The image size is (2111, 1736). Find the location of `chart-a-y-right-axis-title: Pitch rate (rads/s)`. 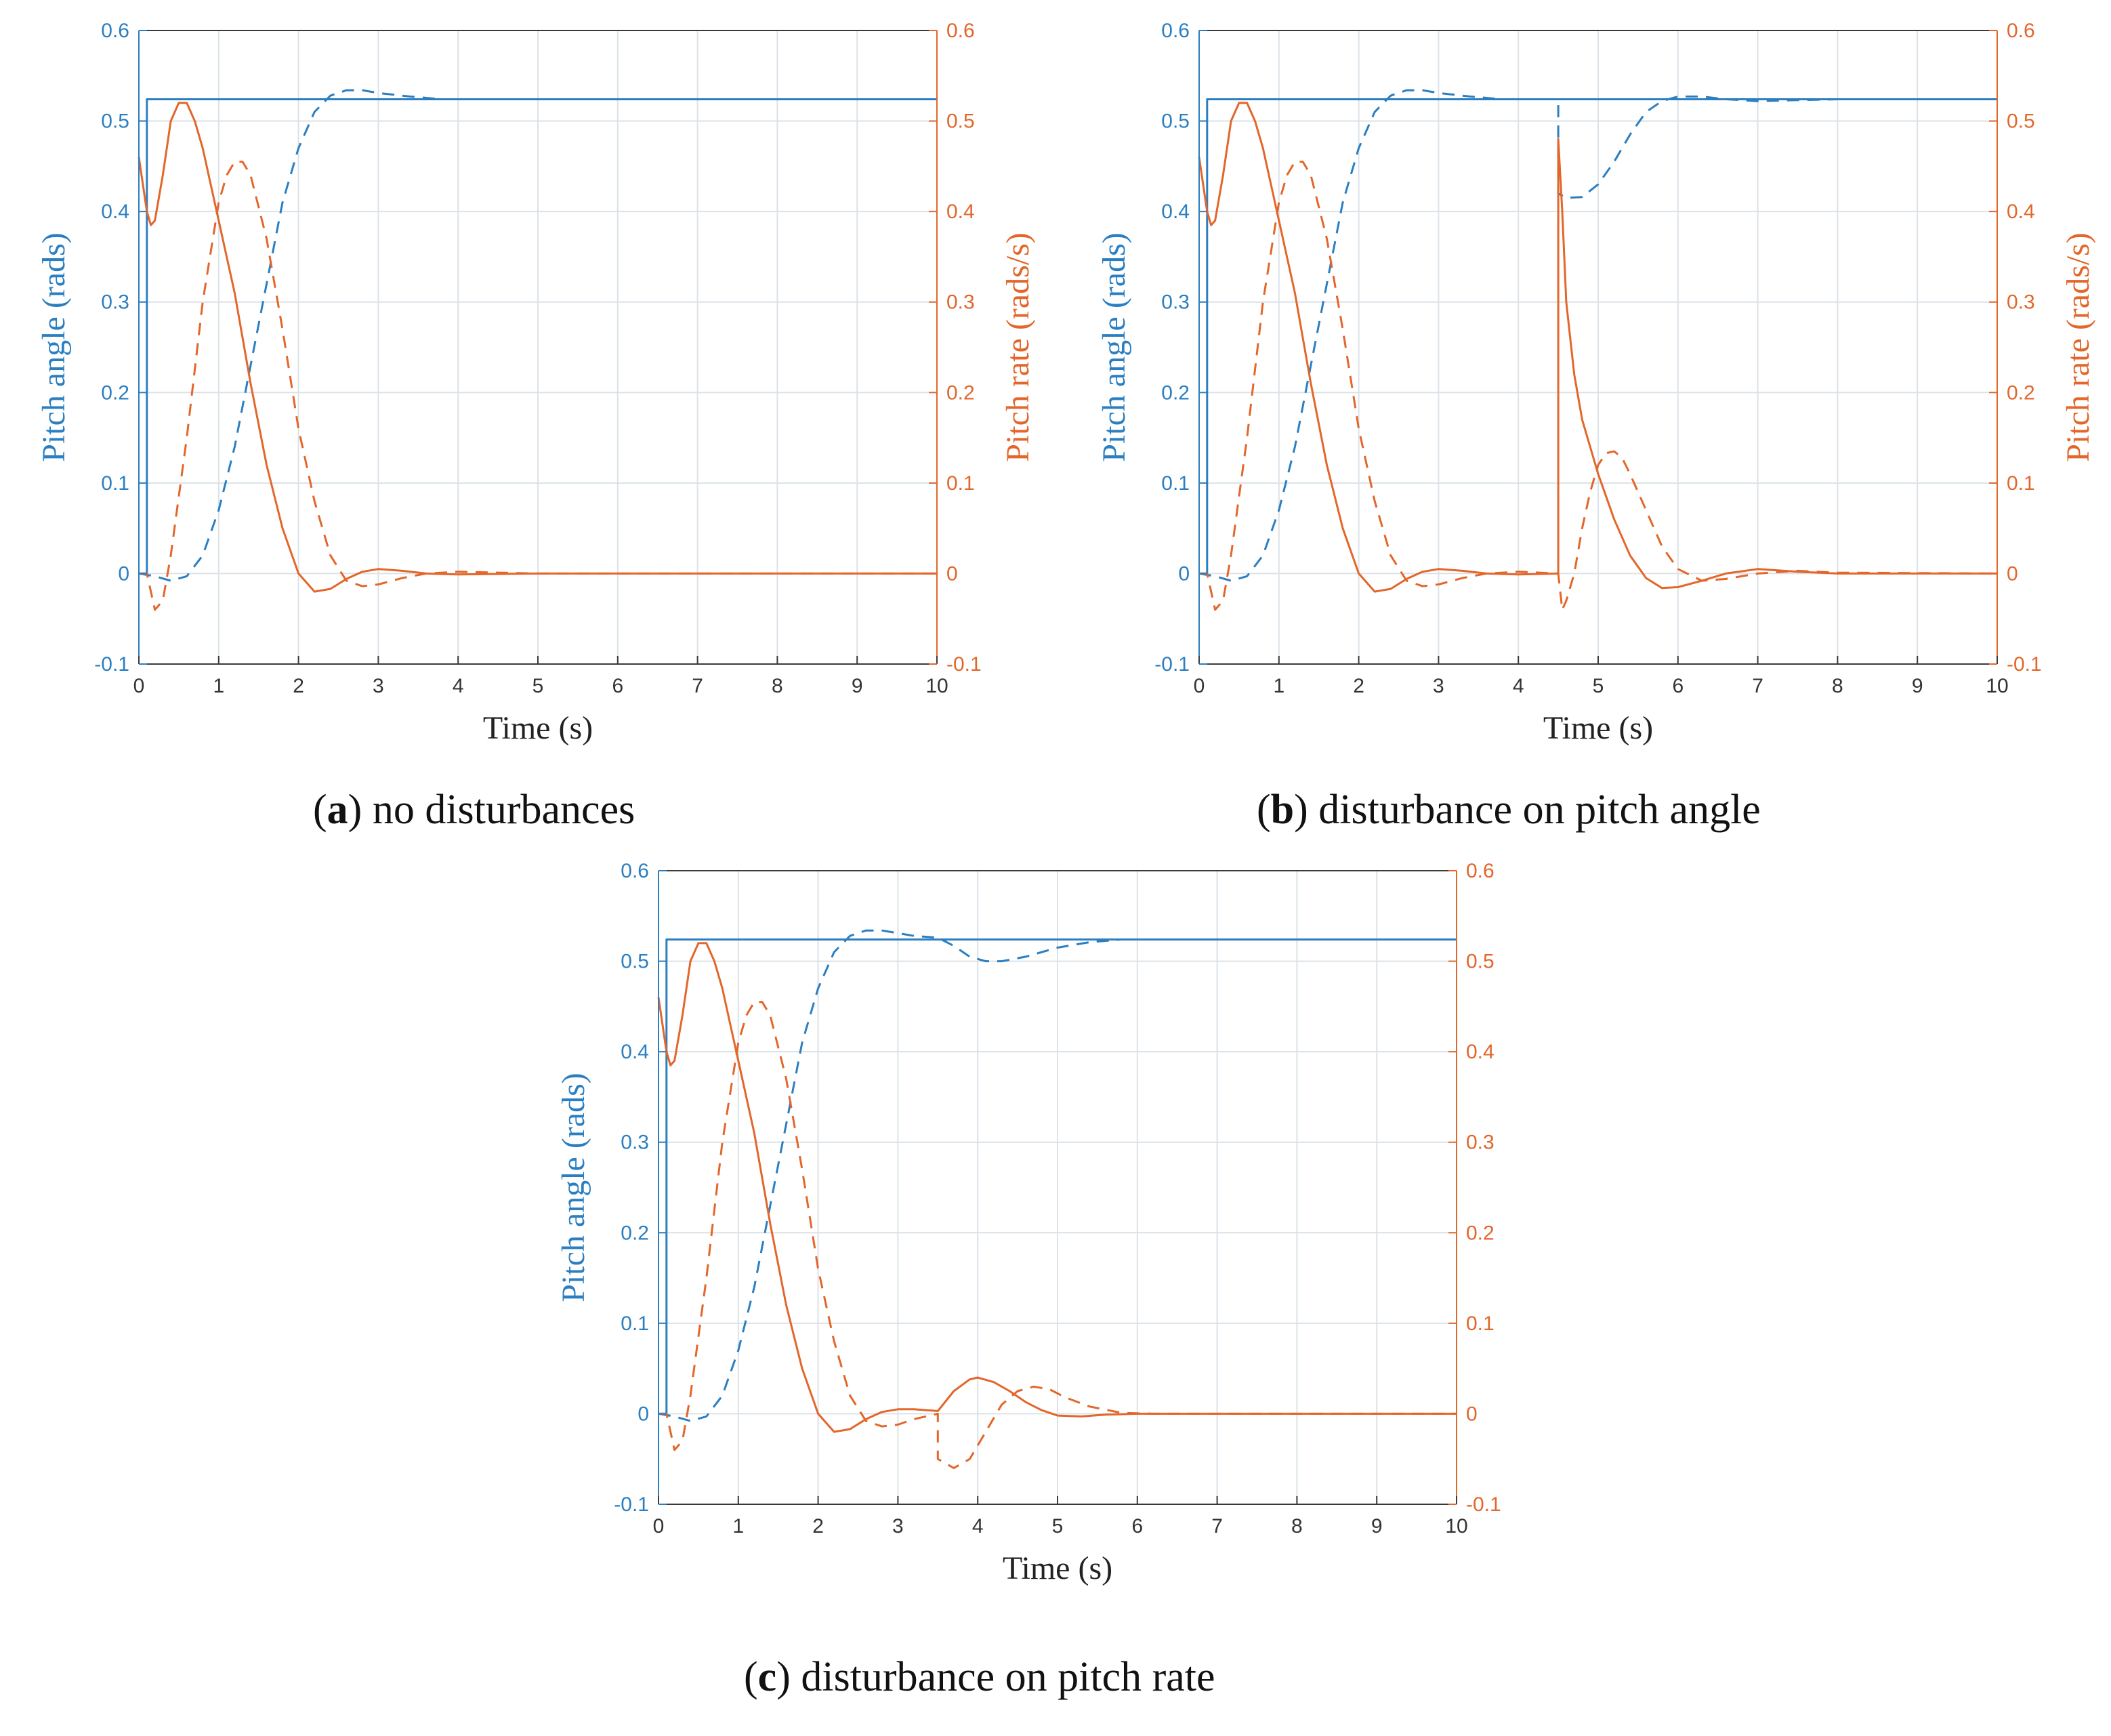

chart-a-y-right-axis-title: Pitch rate (rads/s) is located at coordinates (1018, 347).